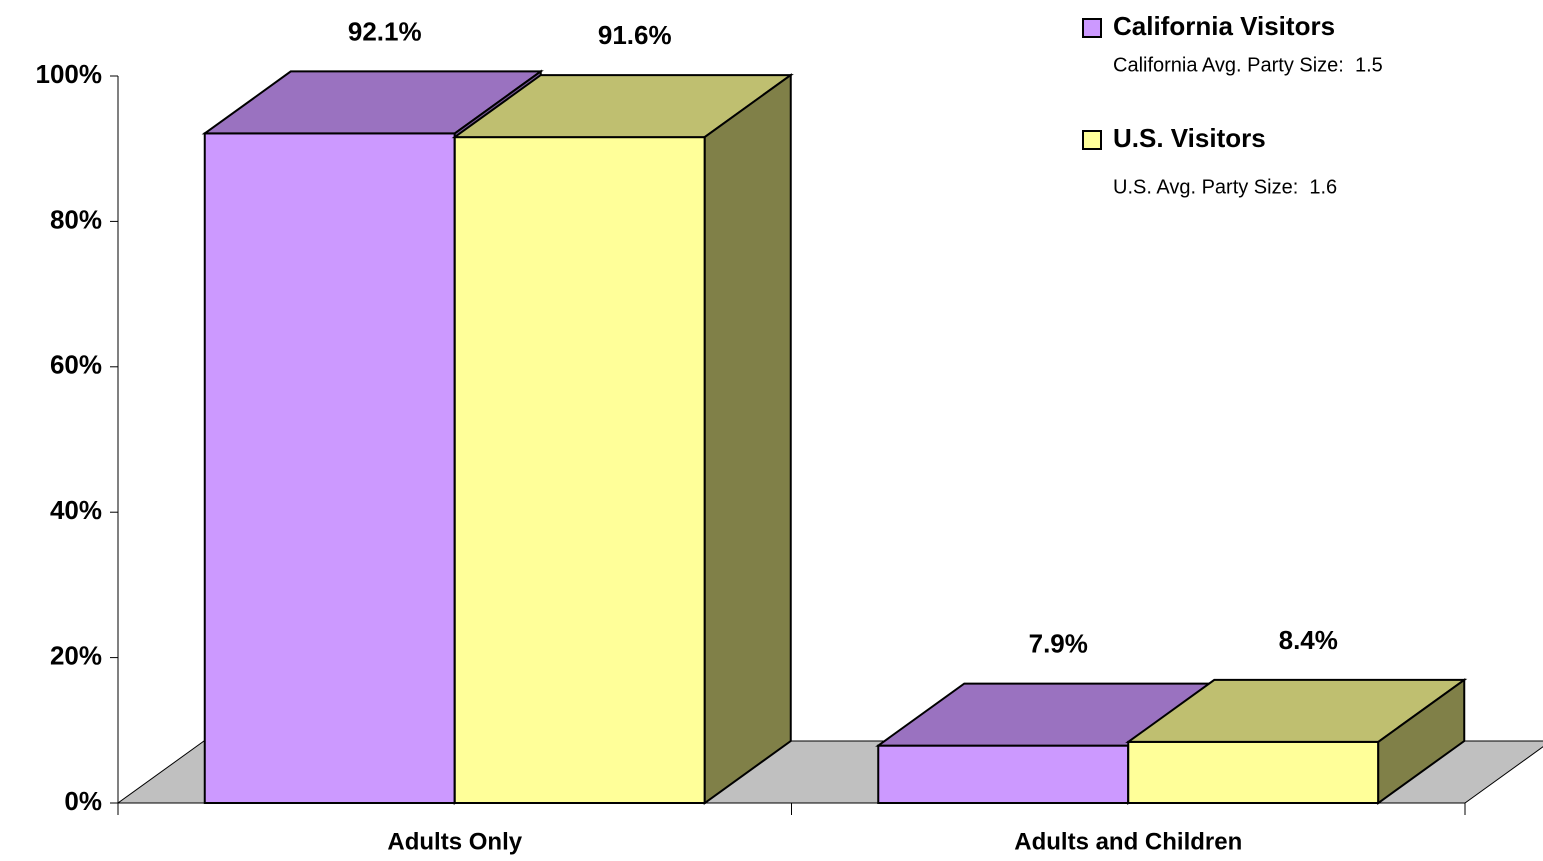 The height and width of the screenshot is (861, 1543). Describe the element at coordinates (454, 841) in the screenshot. I see `x-tick-label: Adults Only` at that location.